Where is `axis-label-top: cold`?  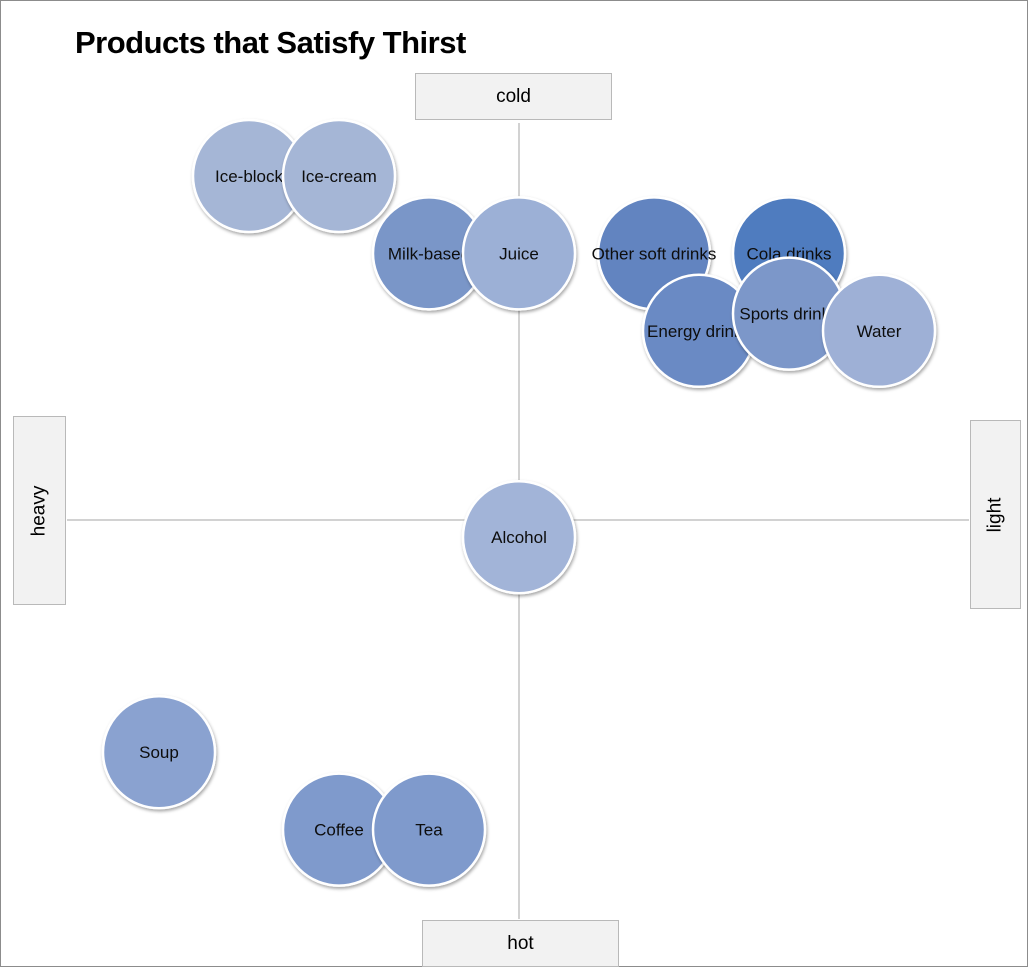
axis-label-top: cold is located at coordinates (513, 96).